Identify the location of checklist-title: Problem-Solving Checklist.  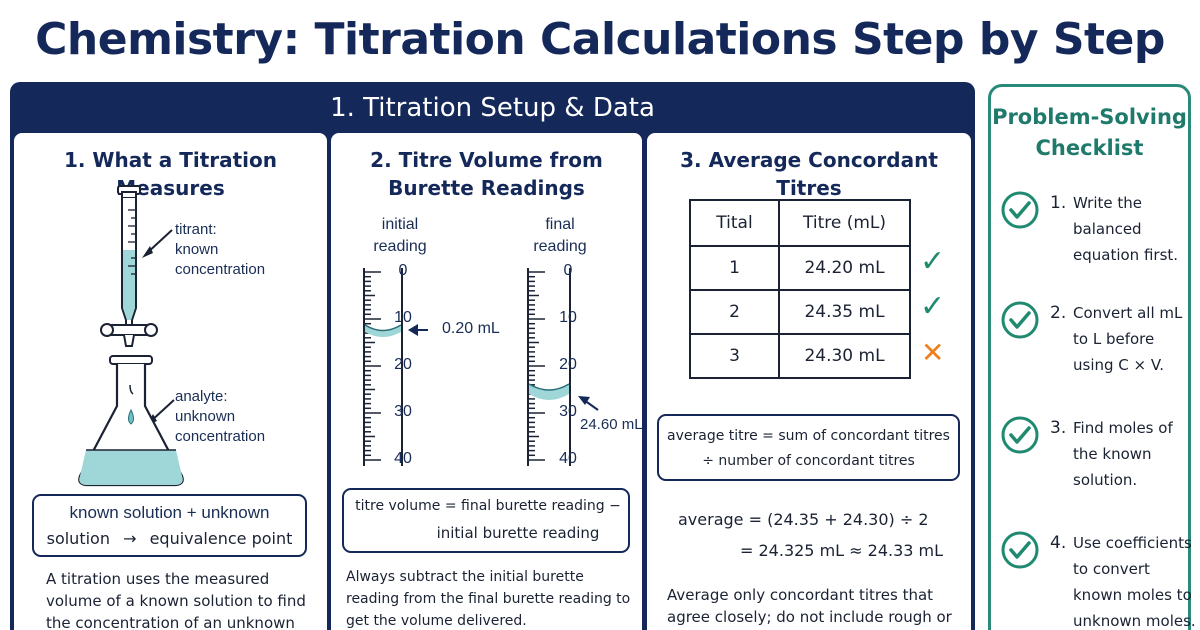
(1089, 132).